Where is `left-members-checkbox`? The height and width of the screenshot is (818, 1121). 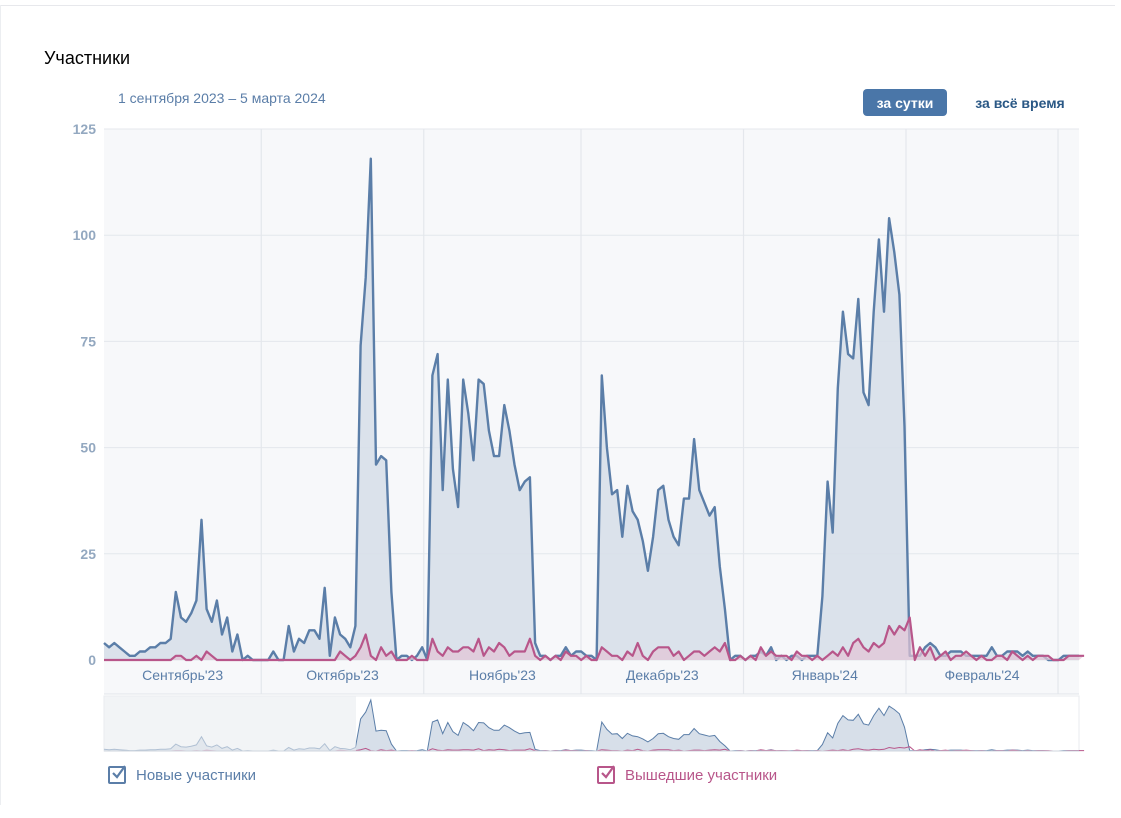
left-members-checkbox is located at coordinates (606, 774).